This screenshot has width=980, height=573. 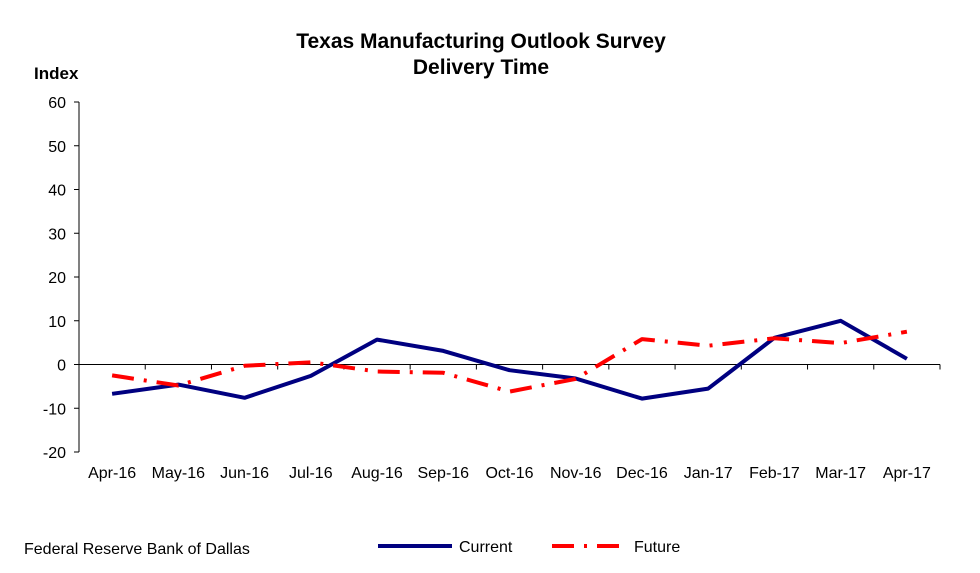 What do you see at coordinates (54, 409) in the screenshot?
I see `y-tick-label: -10` at bounding box center [54, 409].